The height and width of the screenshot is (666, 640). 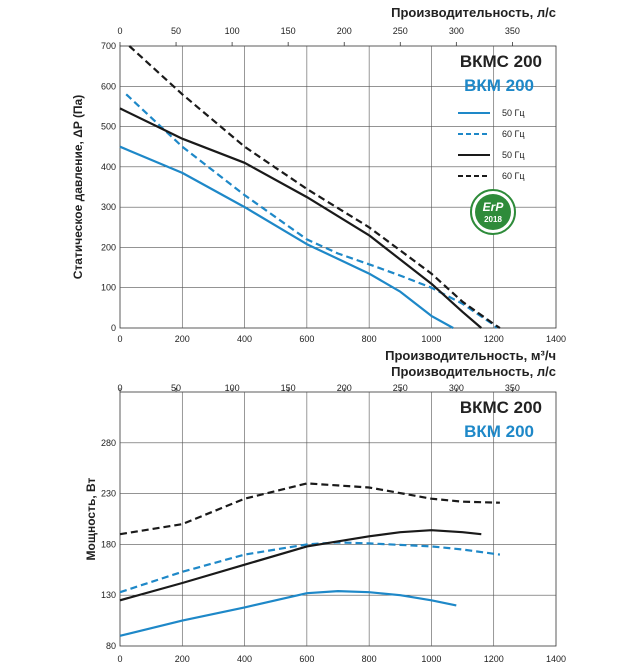 What do you see at coordinates (108, 288) in the screenshot?
I see `pressure-y-tick-label: 100` at bounding box center [108, 288].